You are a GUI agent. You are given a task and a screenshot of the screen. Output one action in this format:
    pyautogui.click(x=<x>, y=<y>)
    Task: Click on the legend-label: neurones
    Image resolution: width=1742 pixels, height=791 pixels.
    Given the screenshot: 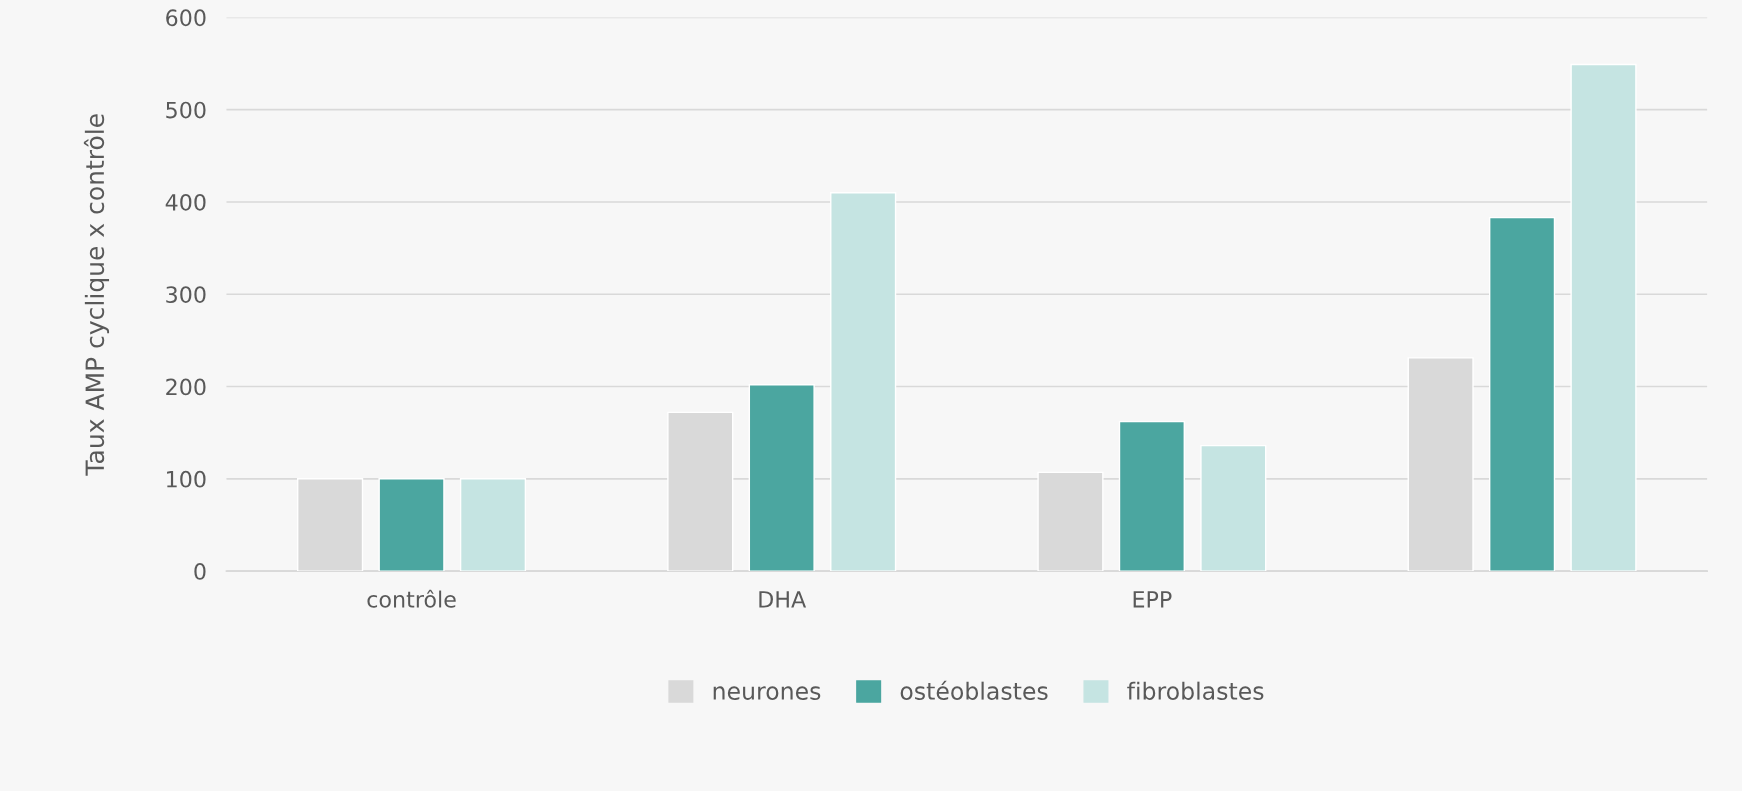 What is the action you would take?
    pyautogui.click(x=767, y=693)
    